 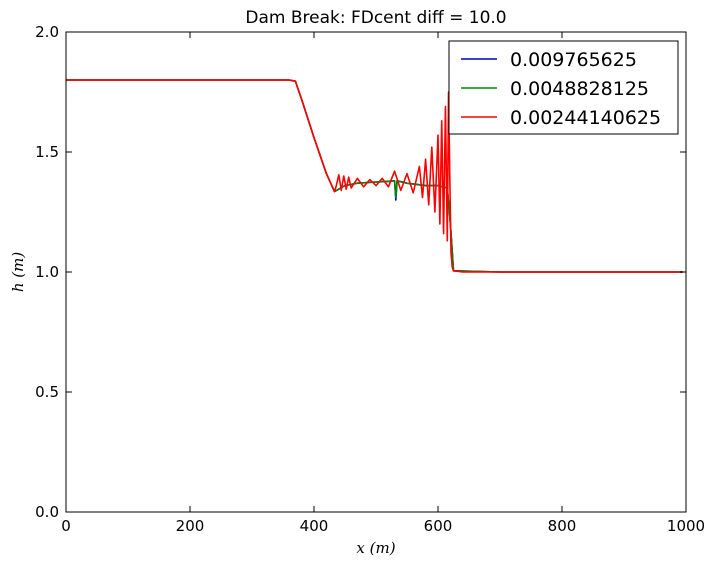 I want to click on legend: 0.009765625 0.0048828125 0.00244140625, so click(x=563, y=87).